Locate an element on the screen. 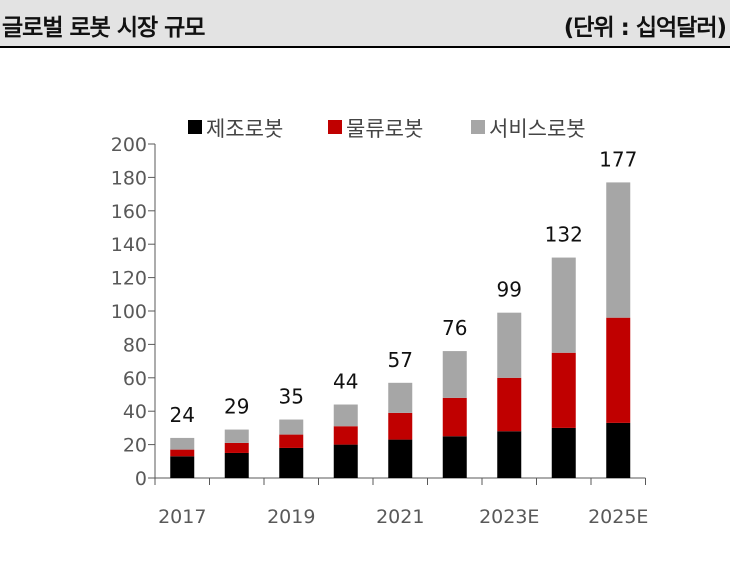 The width and height of the screenshot is (730, 561). y-tick-label: 60 is located at coordinates (135, 379).